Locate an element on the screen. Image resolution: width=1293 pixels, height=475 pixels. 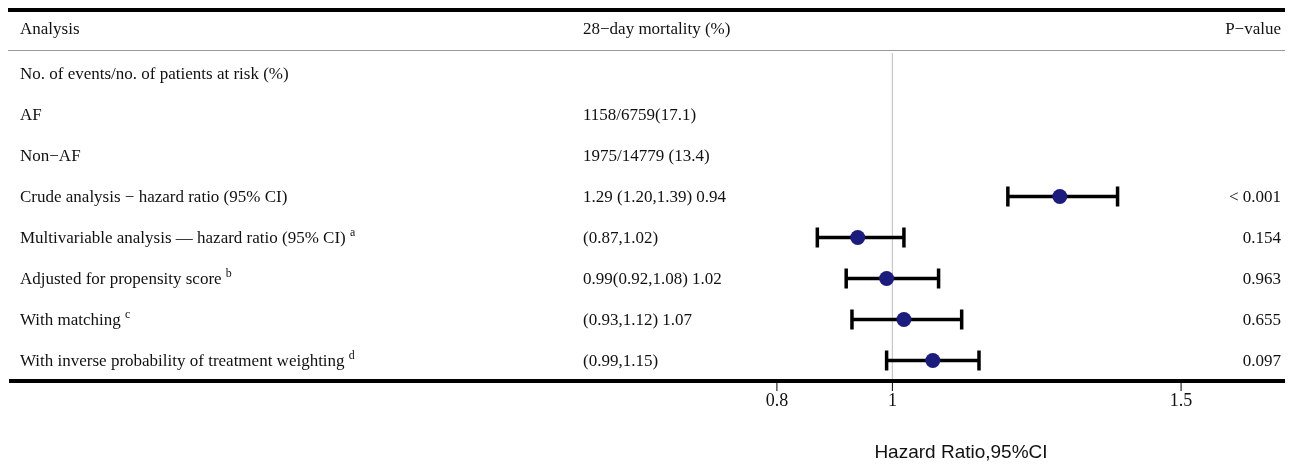
annotation: 0.99(0.92,1.08) 1.02 is located at coordinates (652, 278).